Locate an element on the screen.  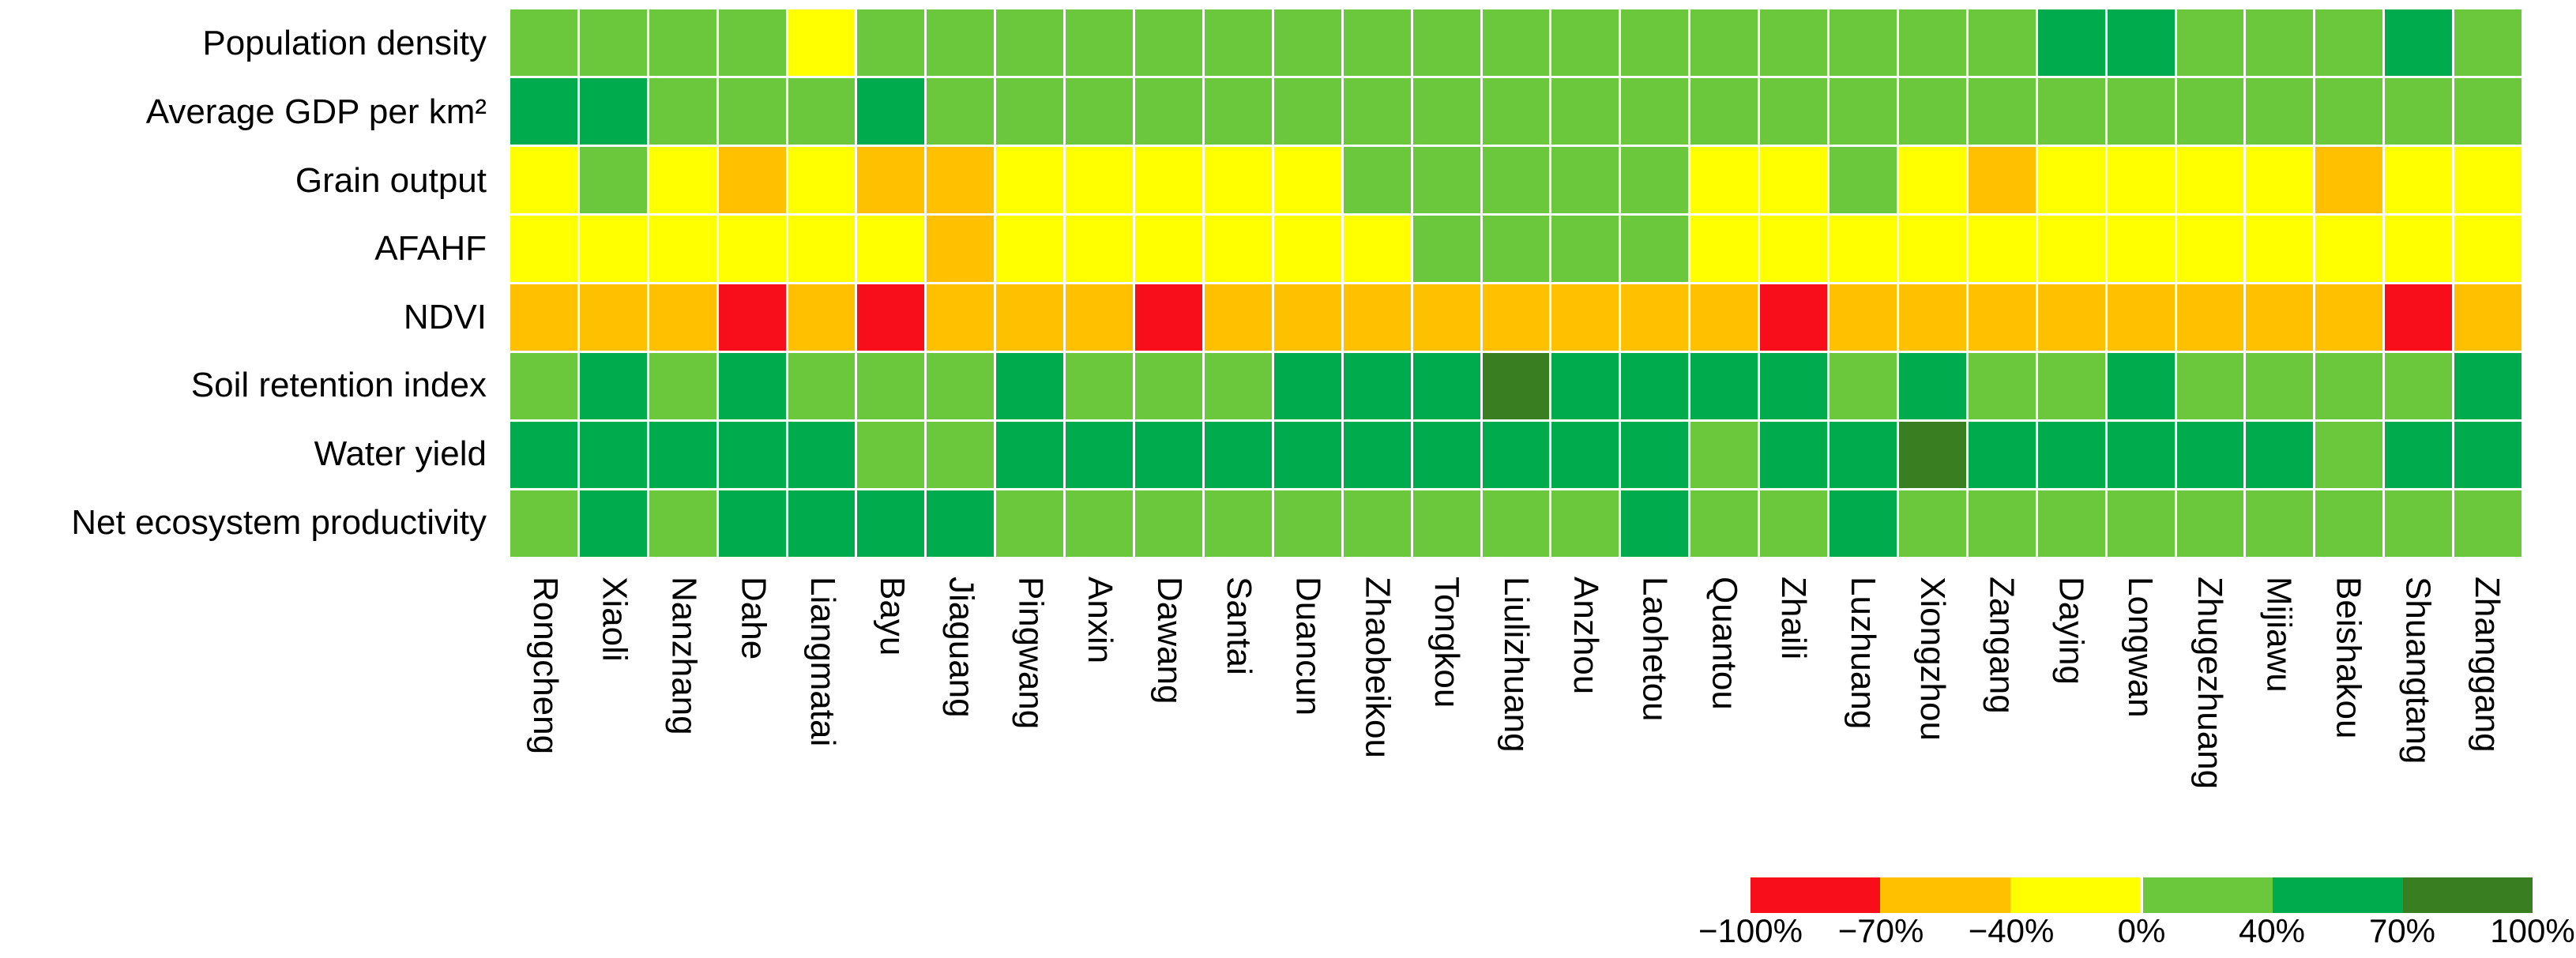
column-label: Xiongzhou is located at coordinates (1932, 738).